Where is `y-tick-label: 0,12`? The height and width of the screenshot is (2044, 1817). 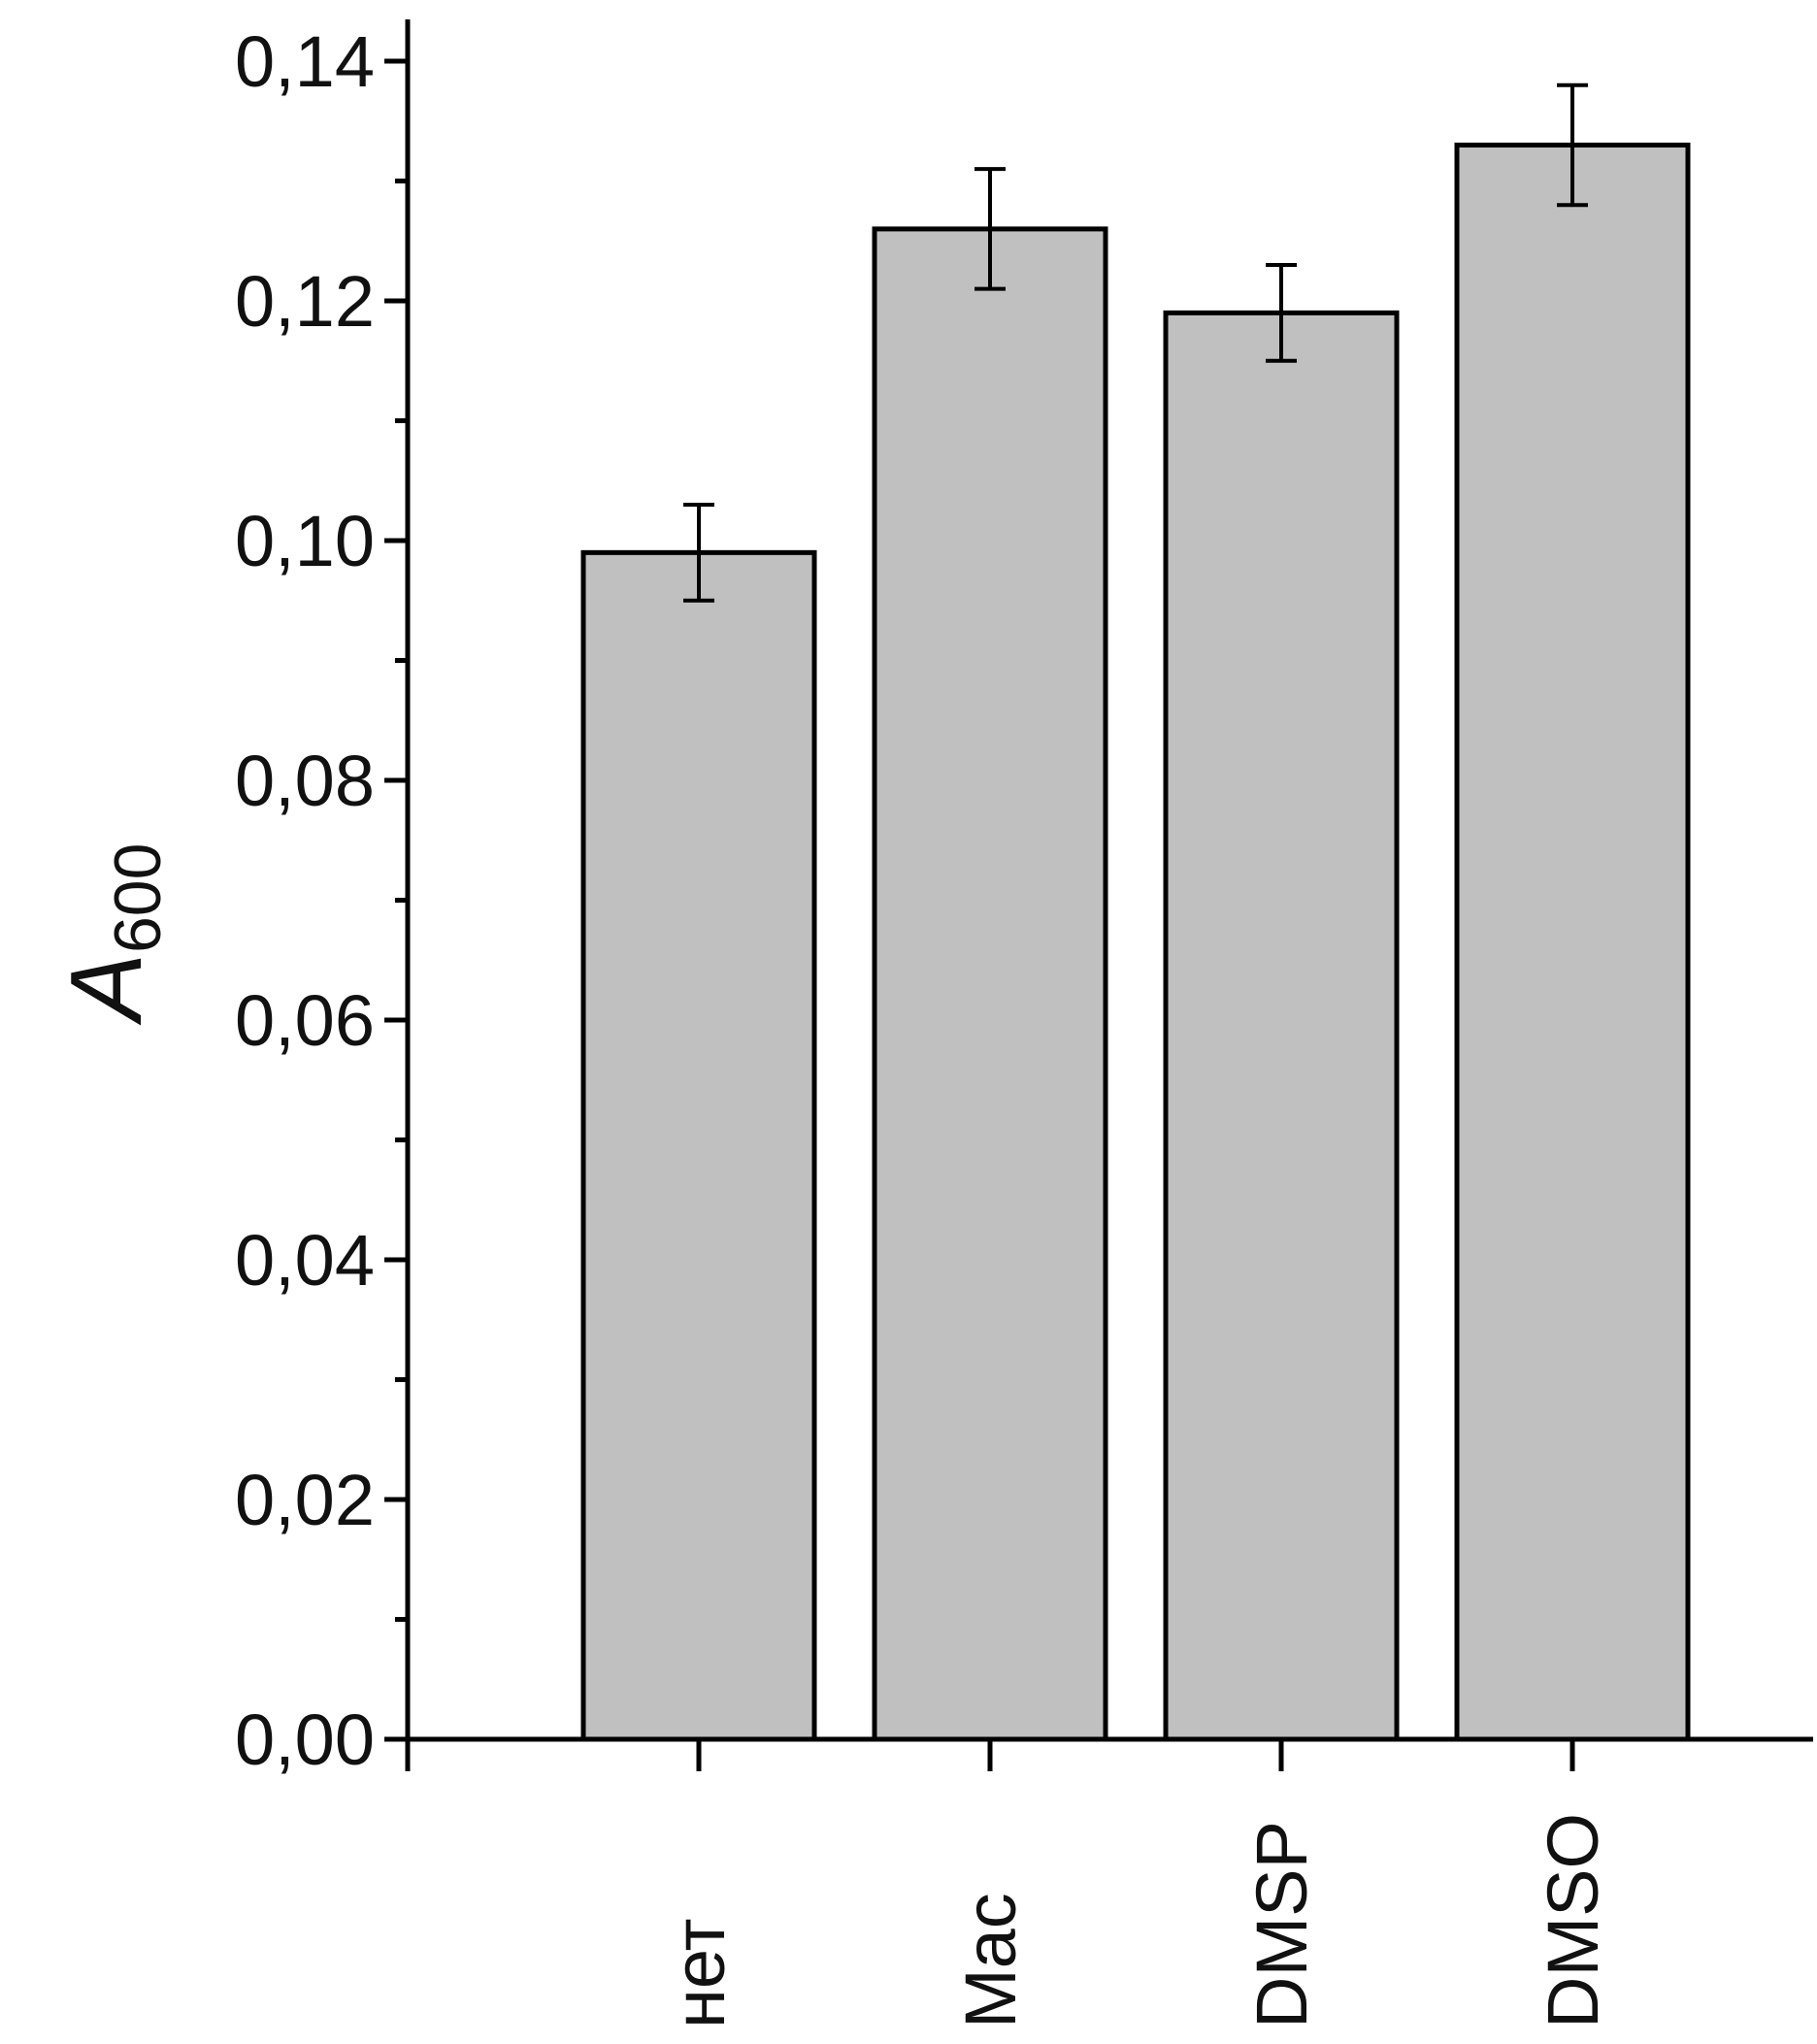 y-tick-label: 0,12 is located at coordinates (305, 301).